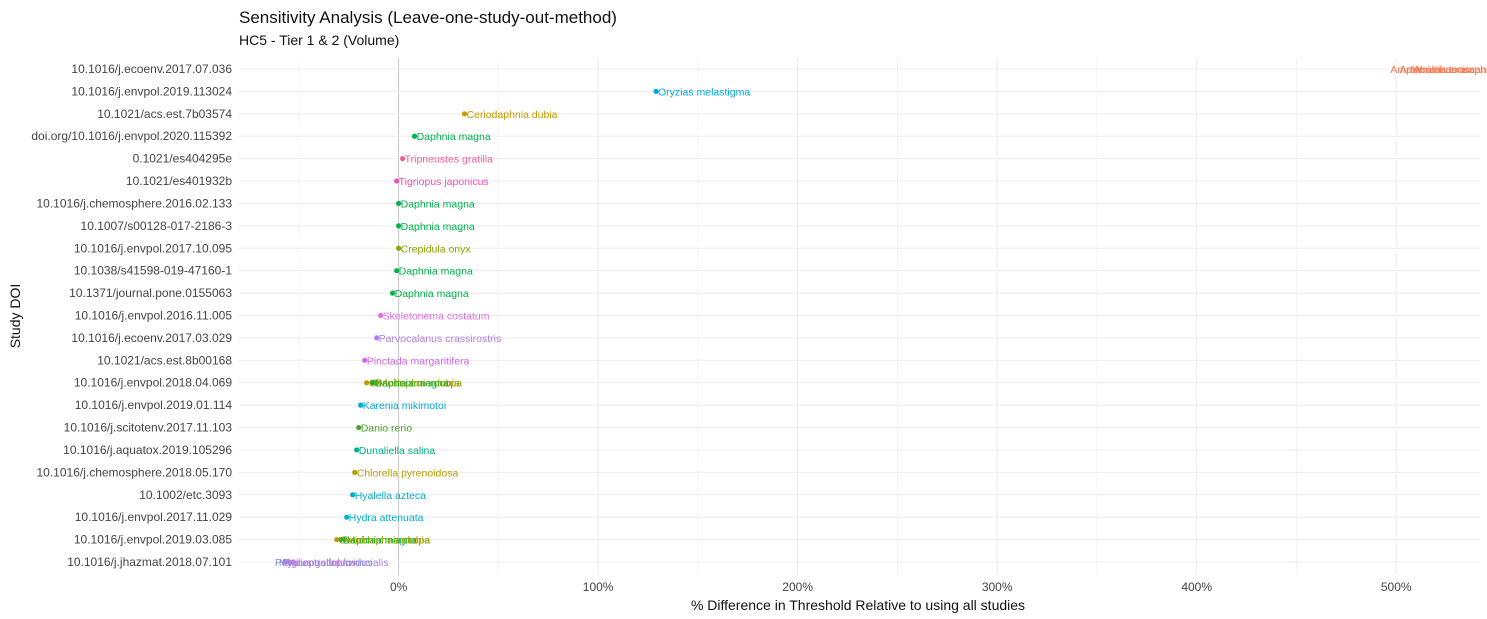 This screenshot has width=1487, height=619. Describe the element at coordinates (390, 496) in the screenshot. I see `data-label: Hyalella azteca` at that location.